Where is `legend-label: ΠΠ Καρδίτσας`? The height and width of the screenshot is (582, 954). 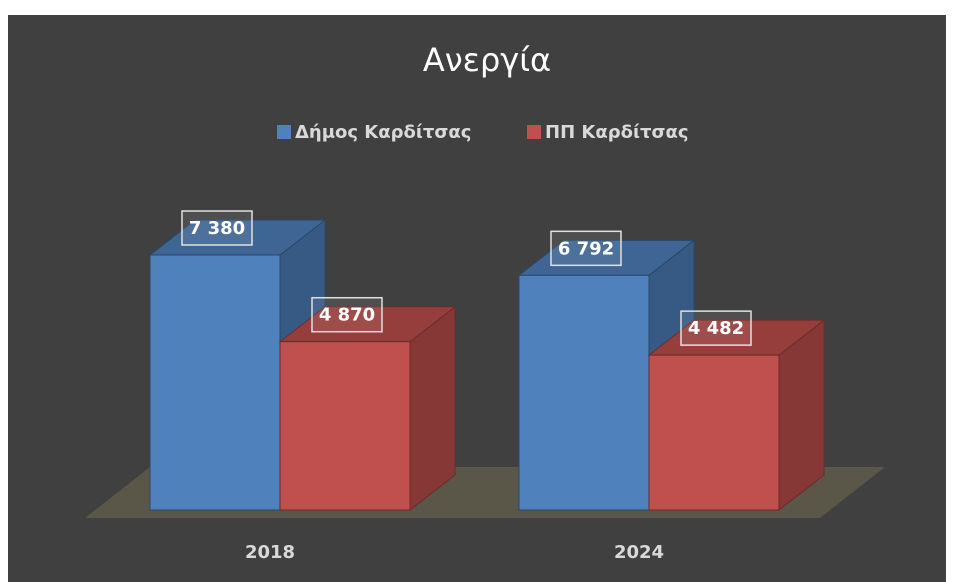
legend-label: ΠΠ Καρδίτσας is located at coordinates (617, 132).